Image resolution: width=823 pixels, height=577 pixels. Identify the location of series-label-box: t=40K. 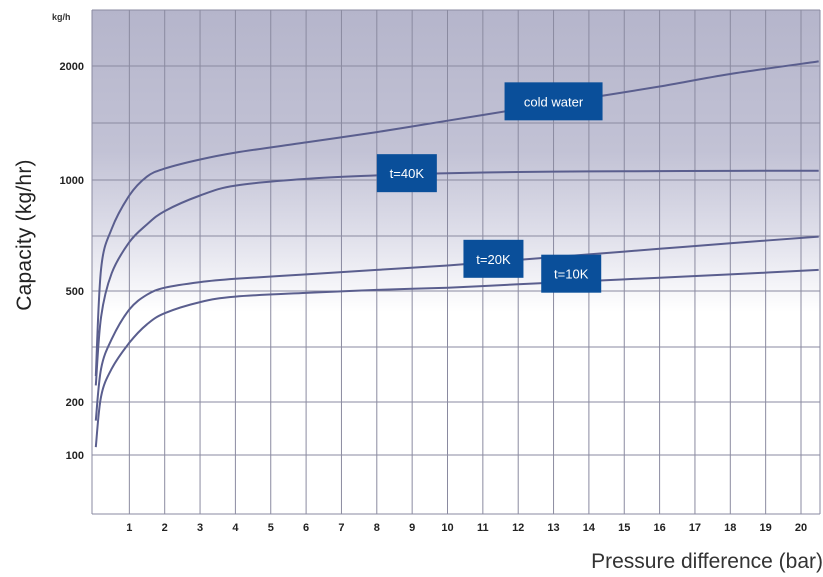
(406, 173).